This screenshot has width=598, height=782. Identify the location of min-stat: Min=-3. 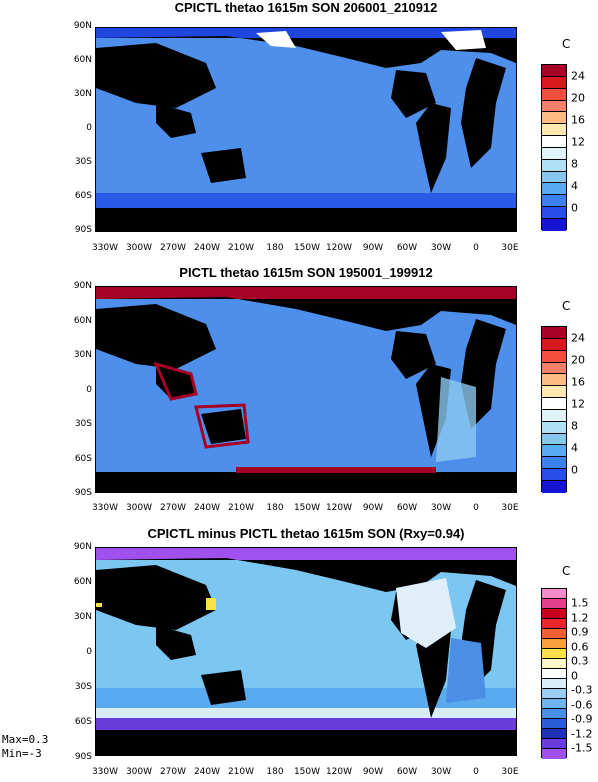
(22, 753).